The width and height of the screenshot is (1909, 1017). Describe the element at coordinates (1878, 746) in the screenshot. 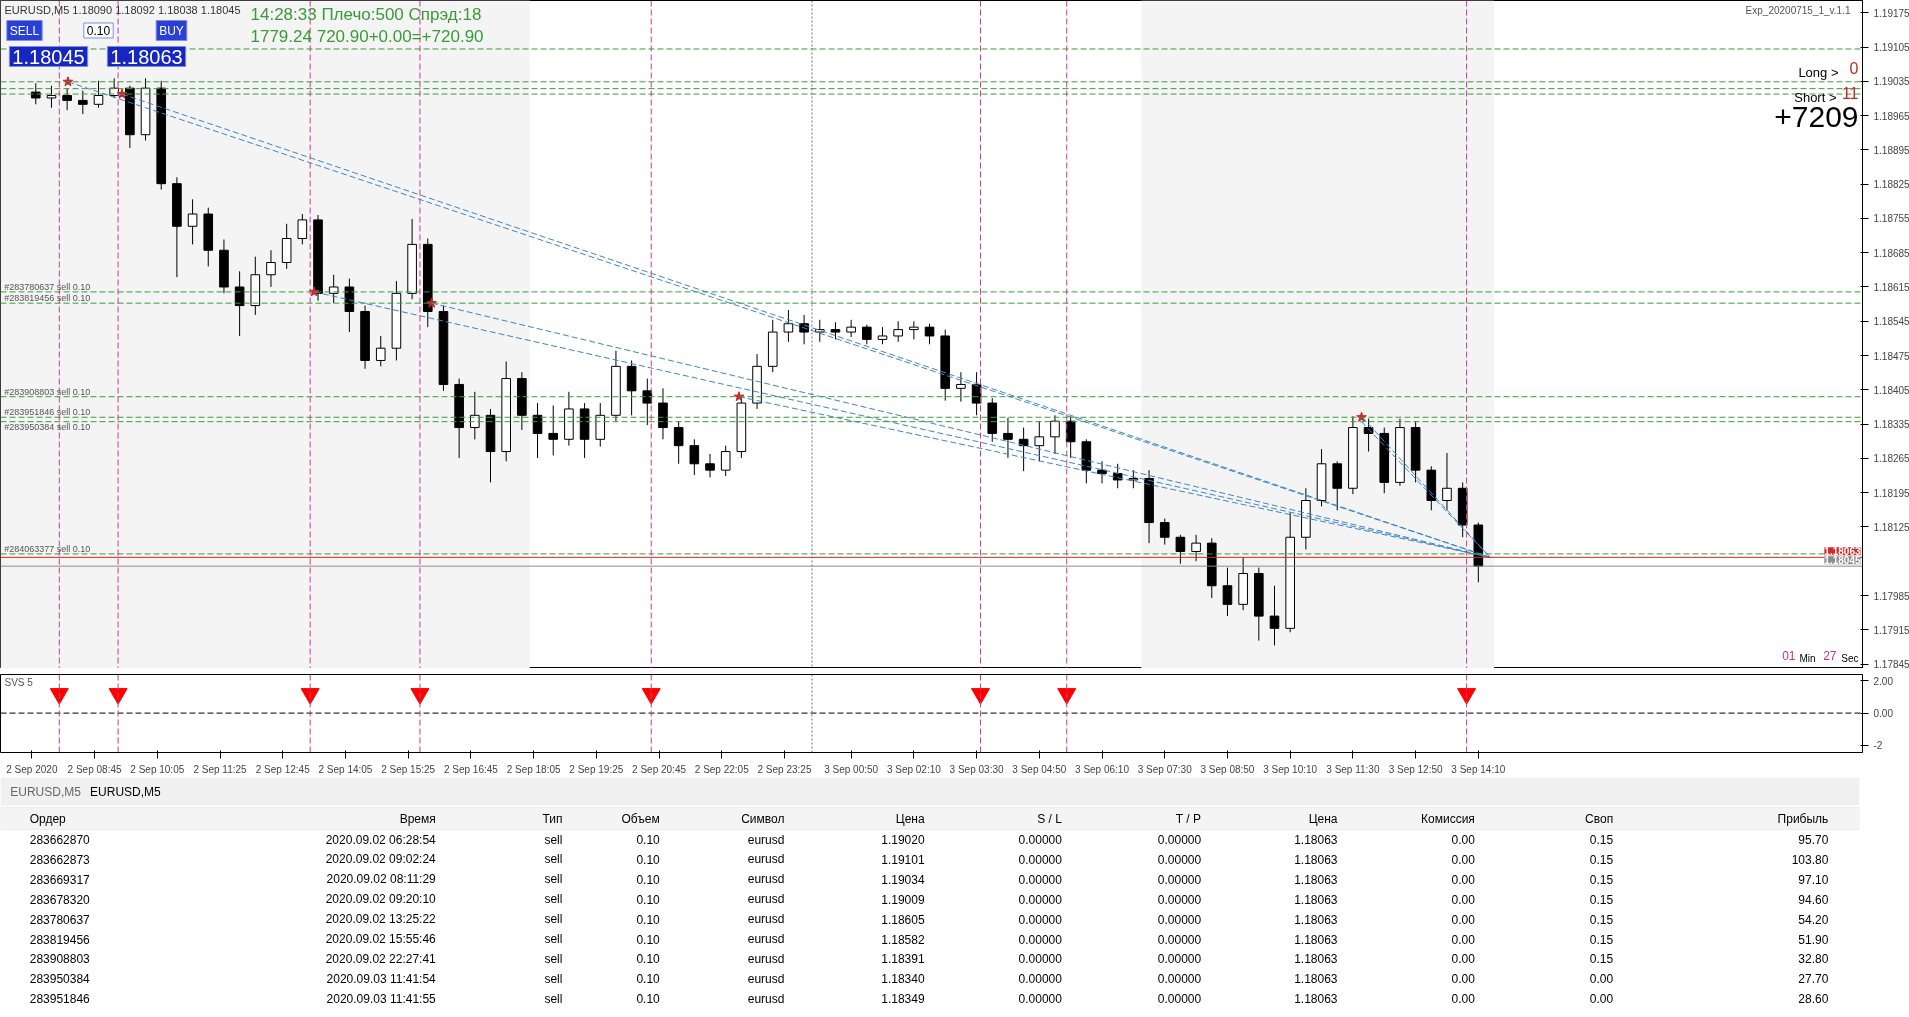

I see `y-tick-label: -2` at that location.